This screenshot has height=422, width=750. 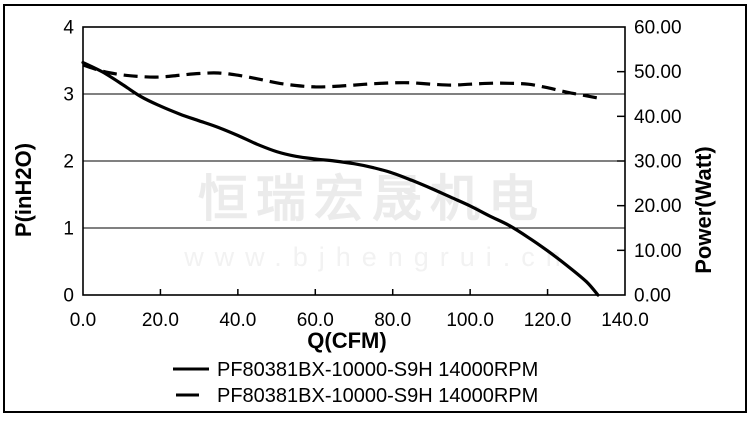 What do you see at coordinates (470, 320) in the screenshot?
I see `x-tick-label: 100.0` at bounding box center [470, 320].